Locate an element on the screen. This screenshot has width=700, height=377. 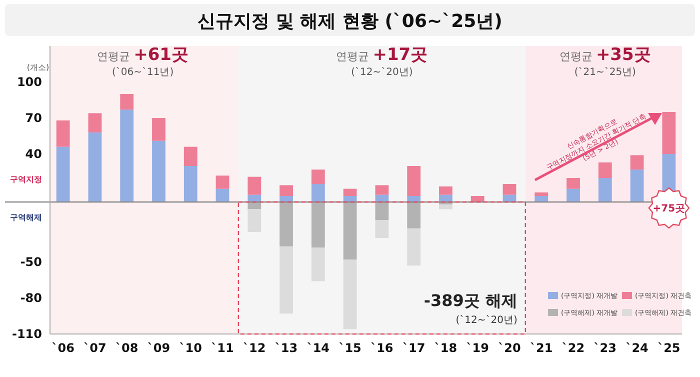
annotation: 연평균 +35곳 is located at coordinates (605, 55).